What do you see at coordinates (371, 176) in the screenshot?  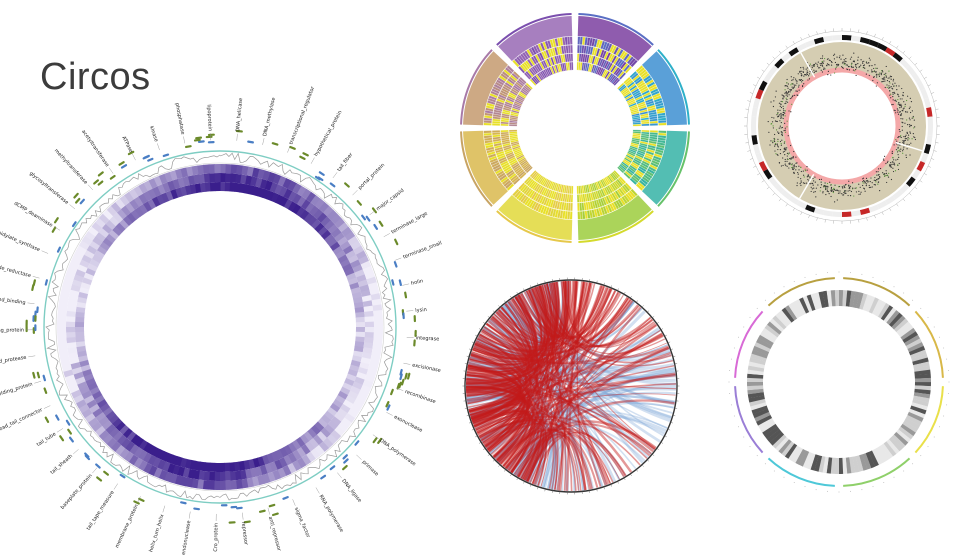 I see `gene-label: portal_protein` at bounding box center [371, 176].